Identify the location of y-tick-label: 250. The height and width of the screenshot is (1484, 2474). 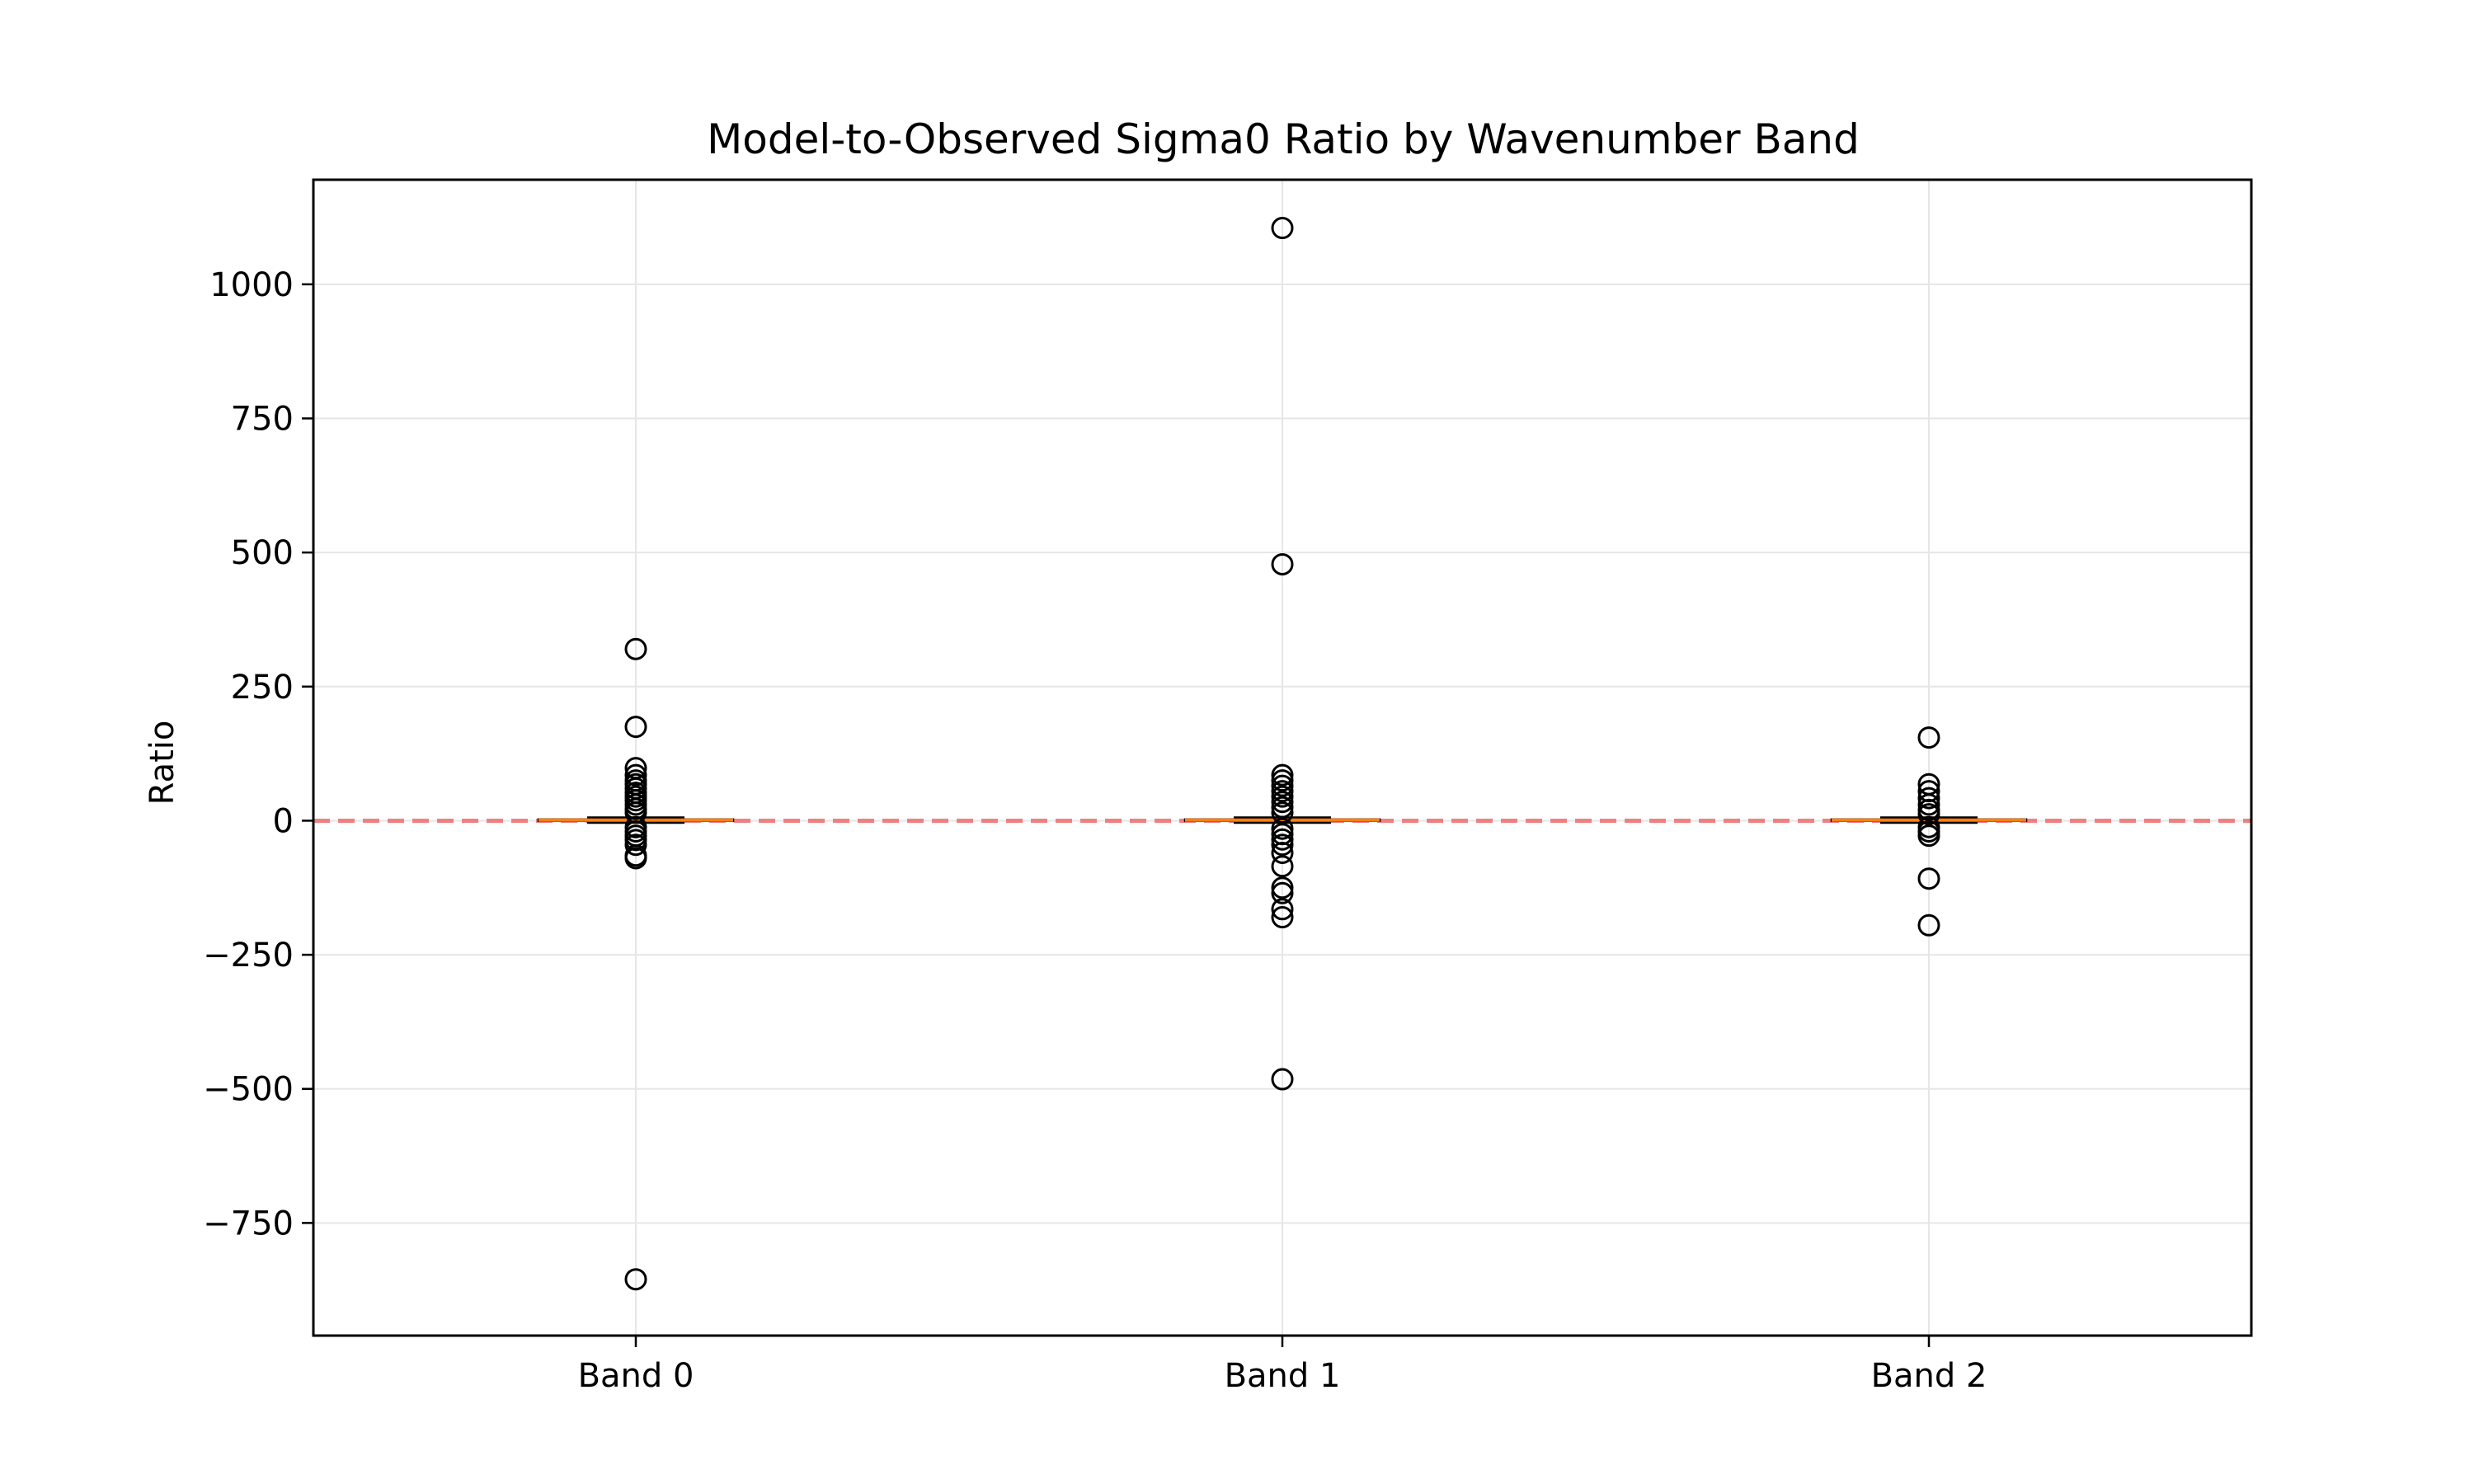
(262, 688).